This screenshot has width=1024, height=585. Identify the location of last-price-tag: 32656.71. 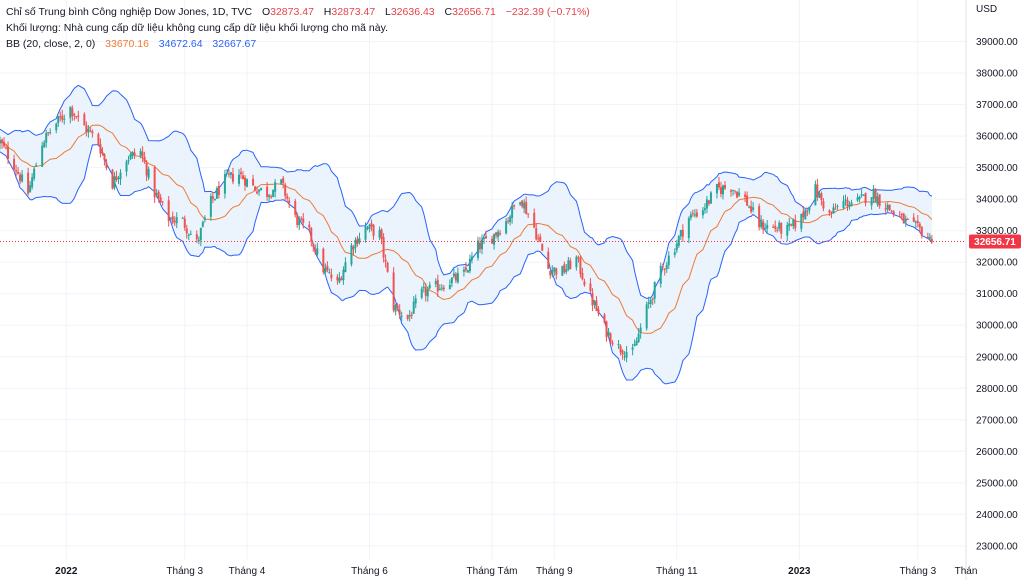
(995, 241).